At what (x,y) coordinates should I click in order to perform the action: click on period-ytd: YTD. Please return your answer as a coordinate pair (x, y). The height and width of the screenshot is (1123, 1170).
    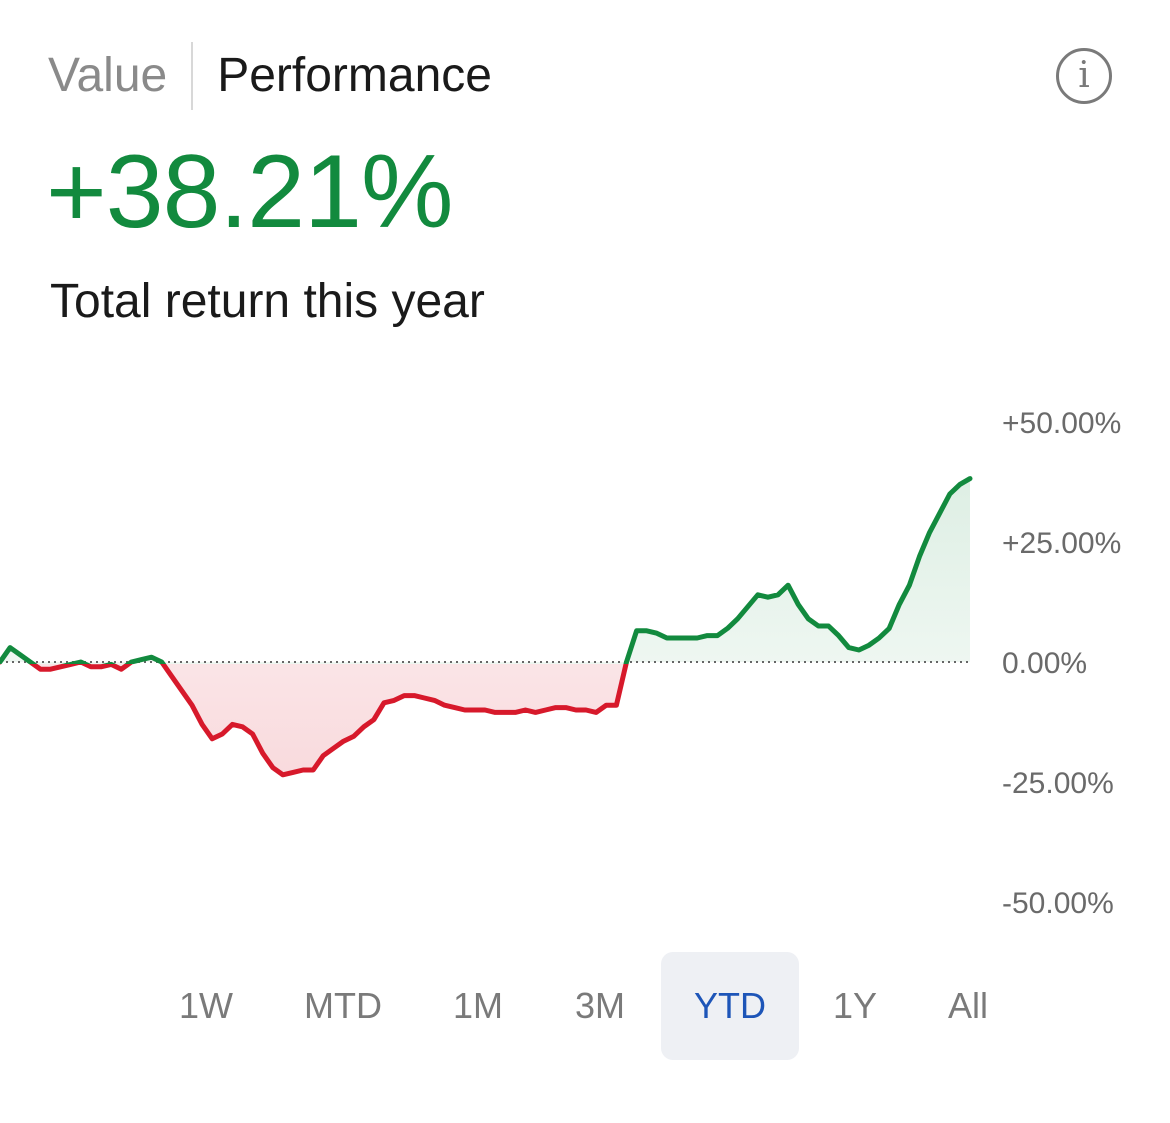
    Looking at the image, I should click on (730, 1006).